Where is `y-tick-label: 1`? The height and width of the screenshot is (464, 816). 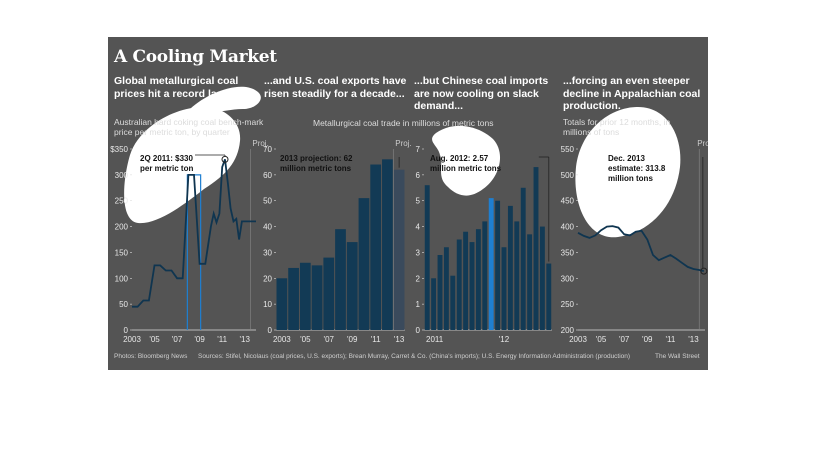 y-tick-label: 1 is located at coordinates (418, 304).